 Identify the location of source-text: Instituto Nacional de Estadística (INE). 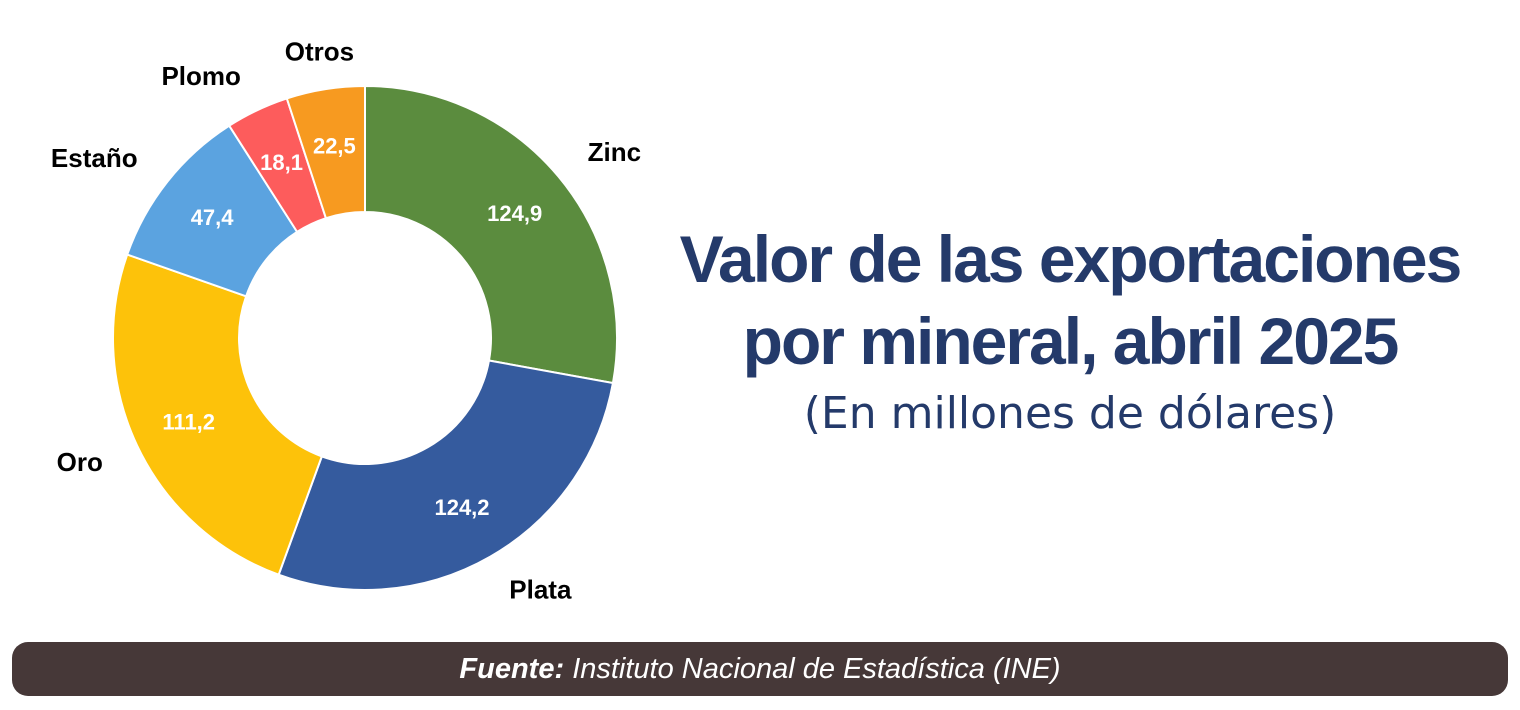
(816, 669).